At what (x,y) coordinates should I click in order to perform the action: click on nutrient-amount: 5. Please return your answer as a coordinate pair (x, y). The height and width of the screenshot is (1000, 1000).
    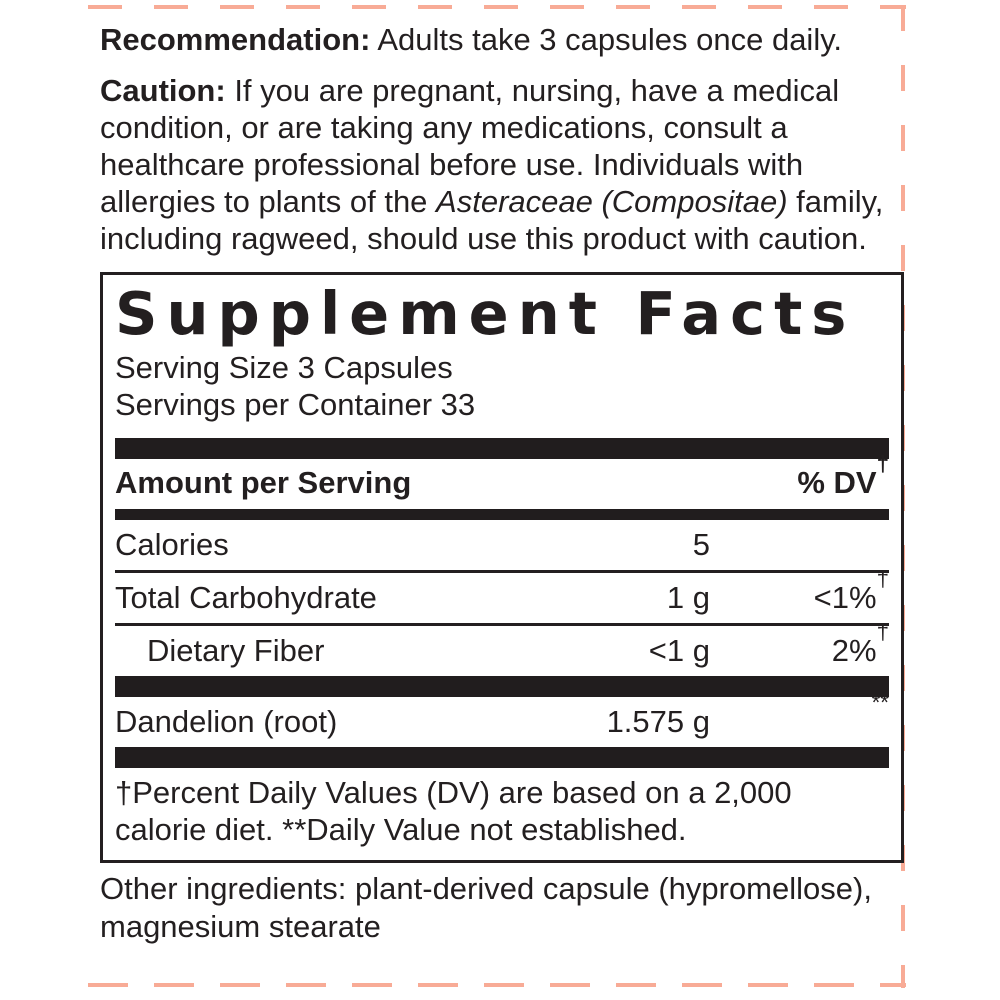
    Looking at the image, I should click on (701, 544).